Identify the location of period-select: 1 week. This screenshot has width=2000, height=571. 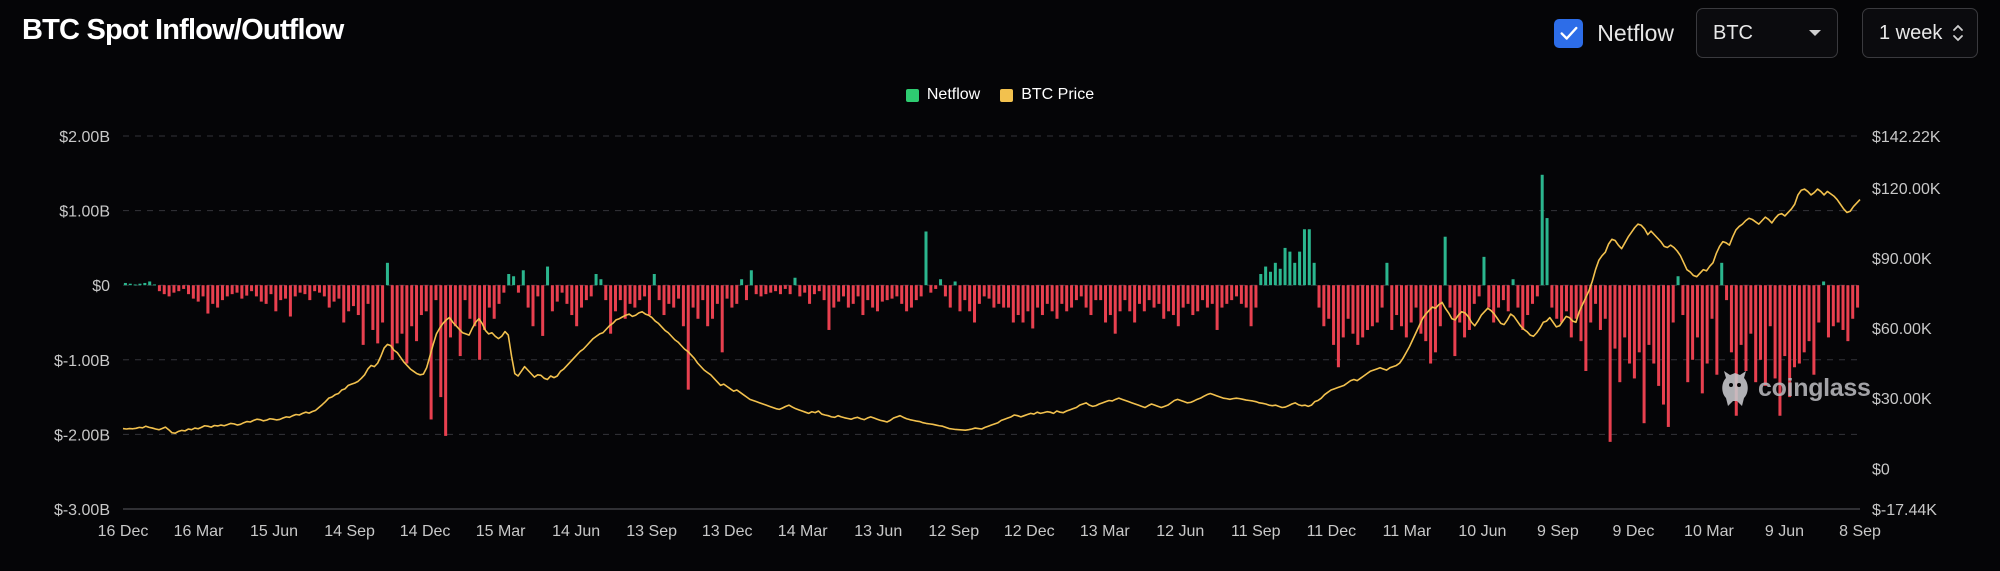
(1920, 33).